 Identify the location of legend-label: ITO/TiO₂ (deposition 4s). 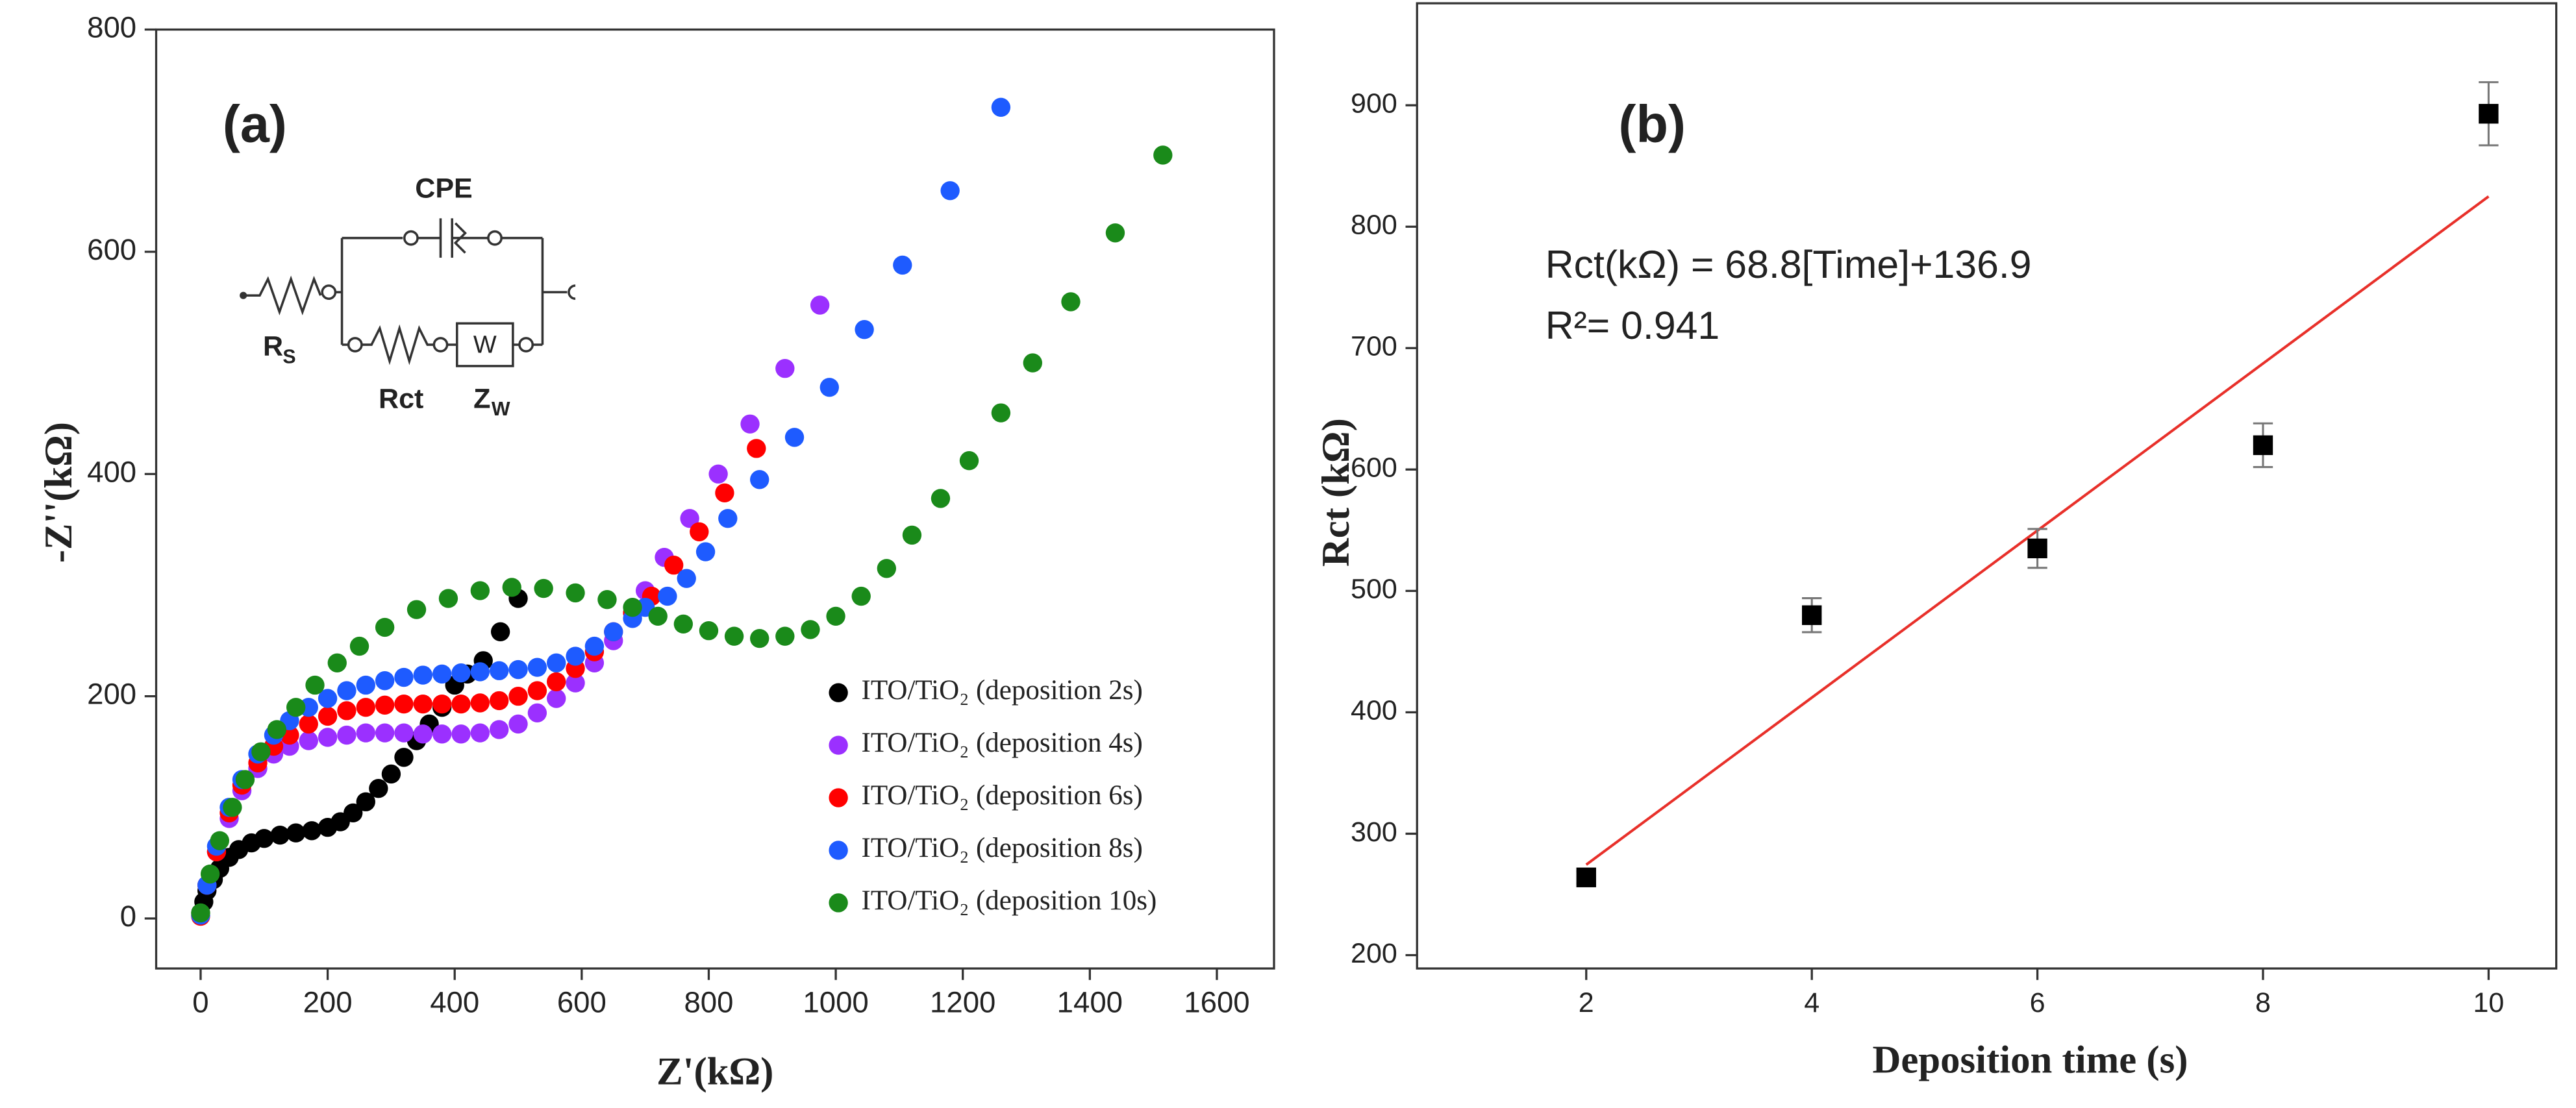
(1002, 743).